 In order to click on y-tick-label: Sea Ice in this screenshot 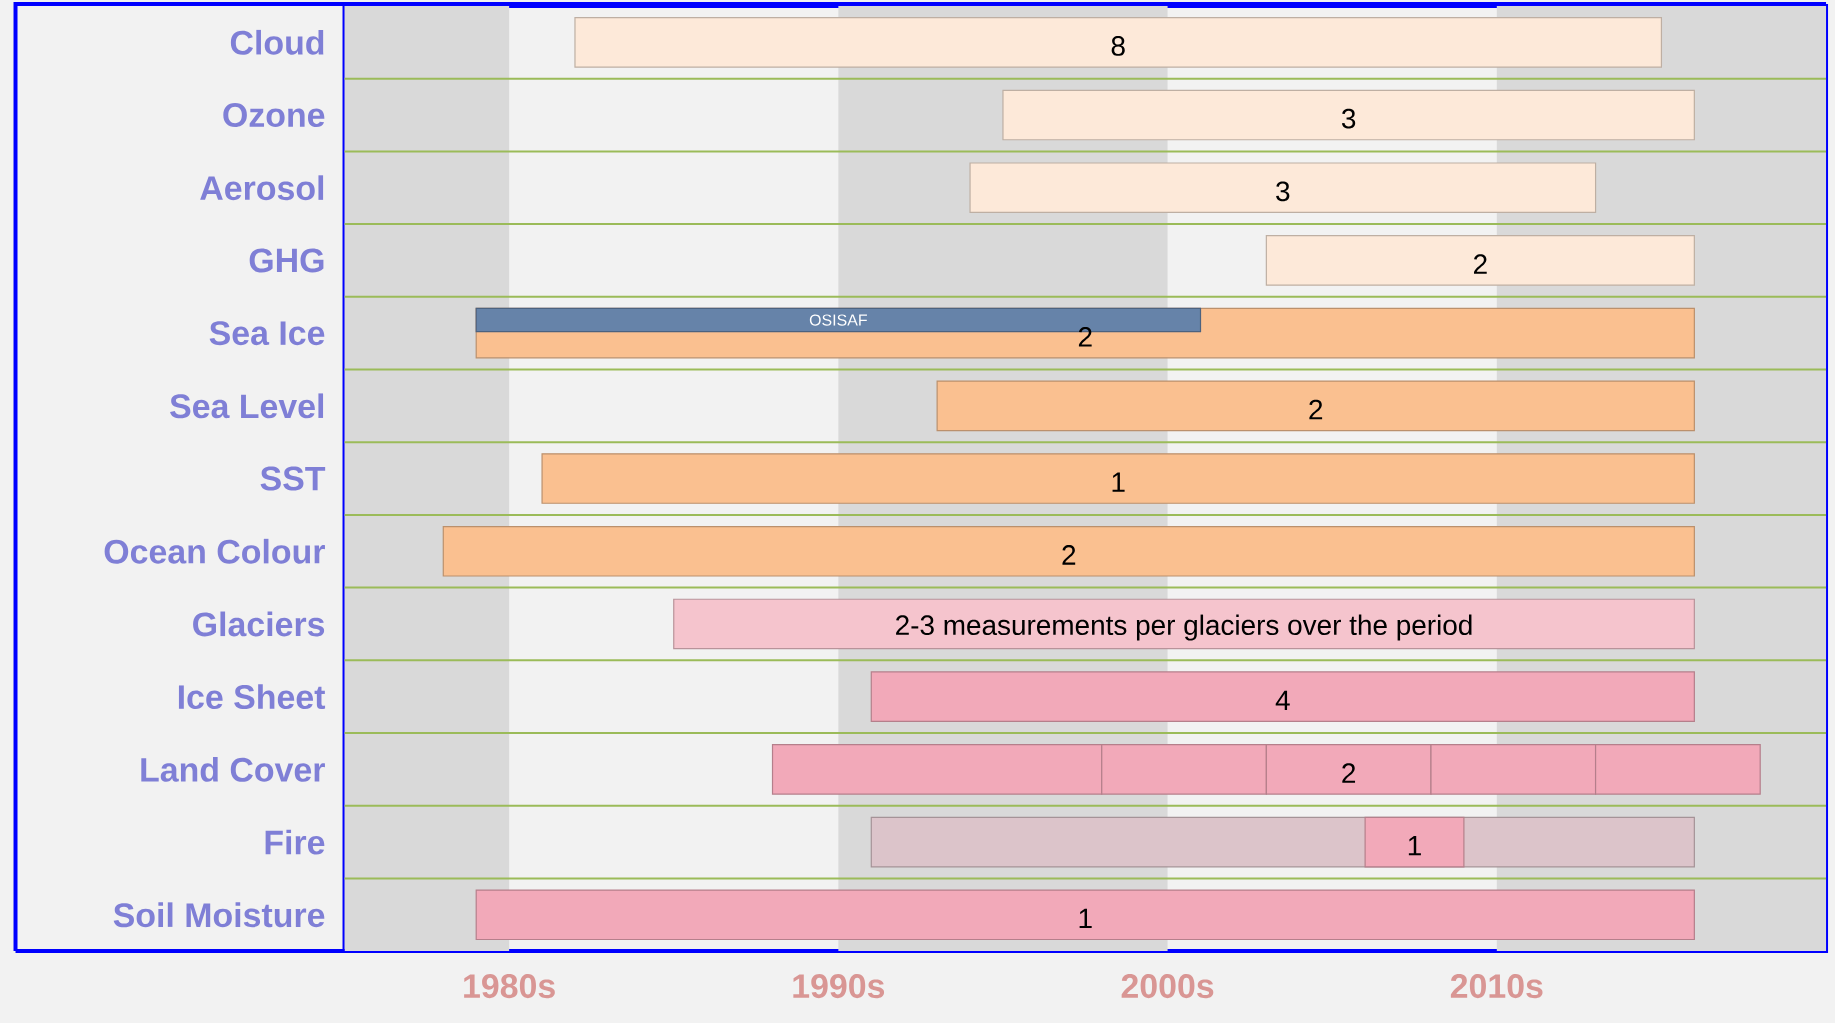, I will do `click(267, 333)`.